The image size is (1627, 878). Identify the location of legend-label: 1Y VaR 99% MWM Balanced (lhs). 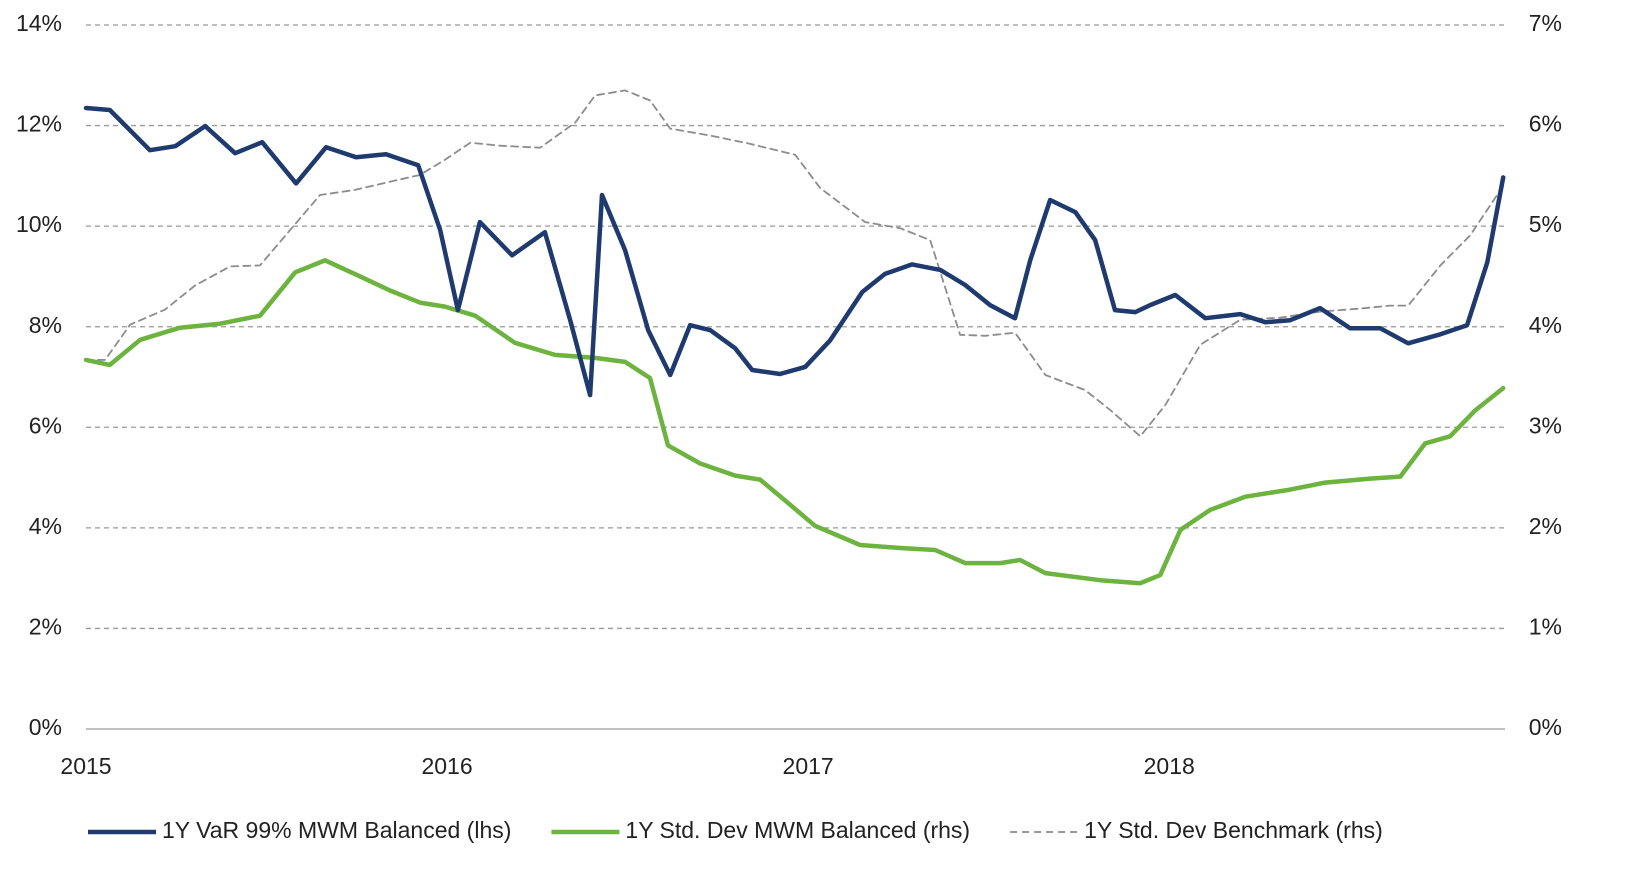
(336, 830).